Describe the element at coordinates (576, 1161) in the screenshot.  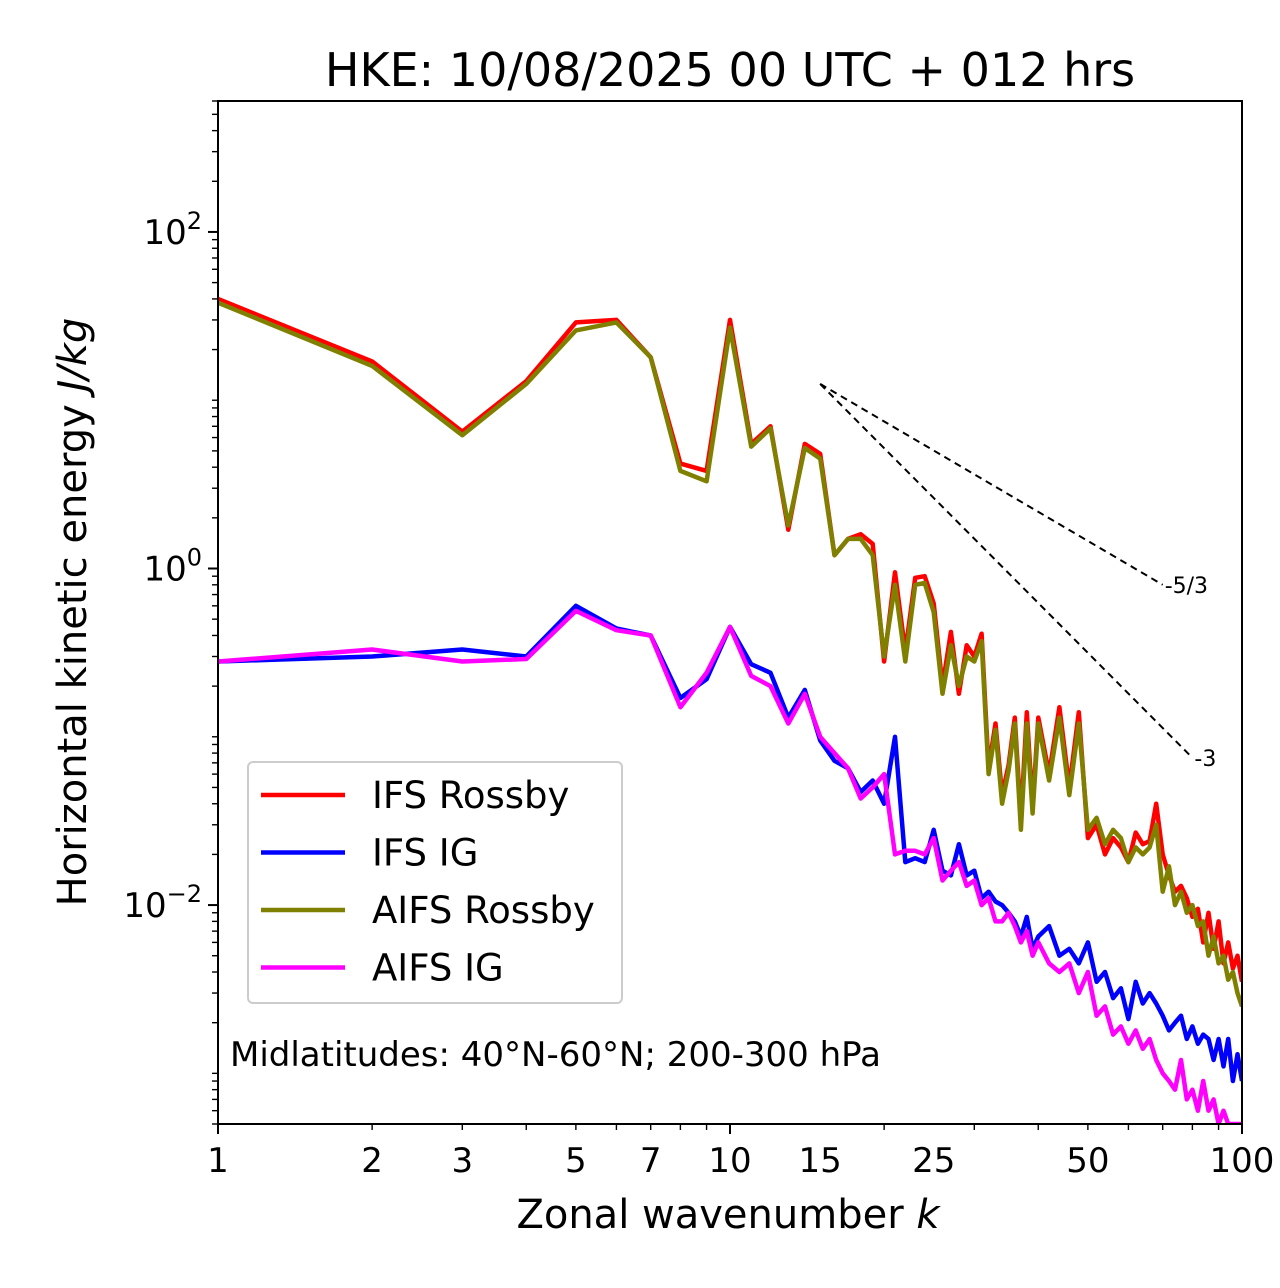
I see `x-tick-label: 5` at that location.